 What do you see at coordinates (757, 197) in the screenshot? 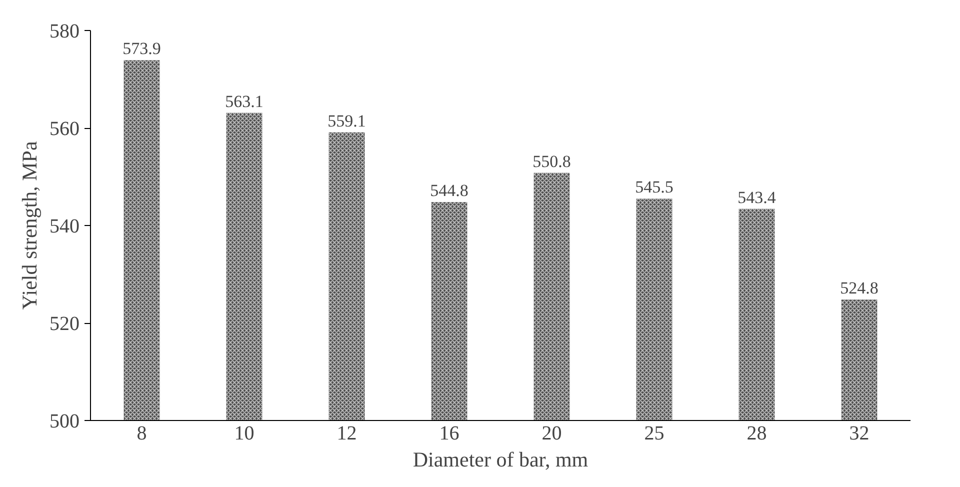
I see `data-label: 543.4` at bounding box center [757, 197].